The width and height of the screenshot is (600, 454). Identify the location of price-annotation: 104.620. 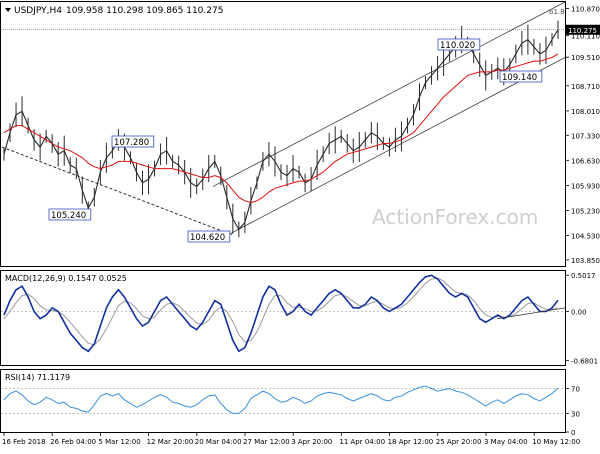
(209, 236).